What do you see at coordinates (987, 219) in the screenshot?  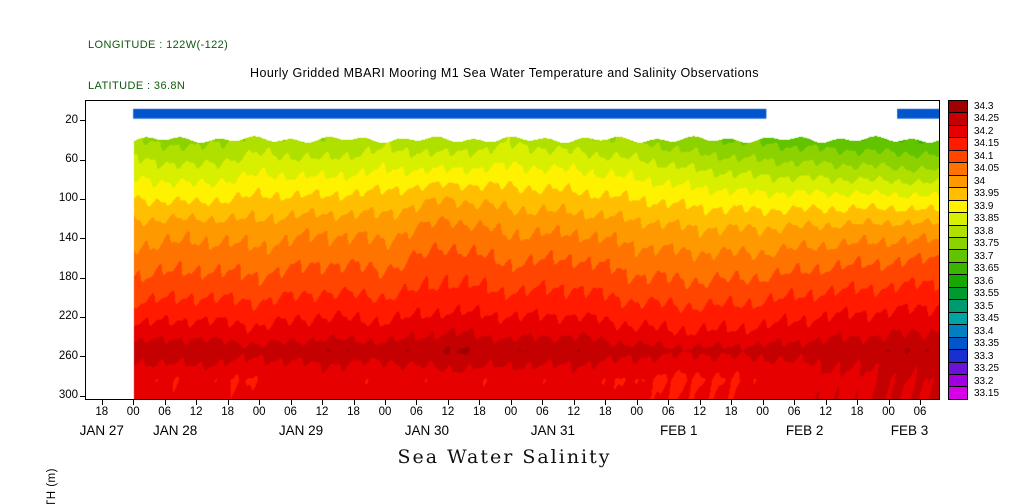 I see `colorbar-label: 33.85` at bounding box center [987, 219].